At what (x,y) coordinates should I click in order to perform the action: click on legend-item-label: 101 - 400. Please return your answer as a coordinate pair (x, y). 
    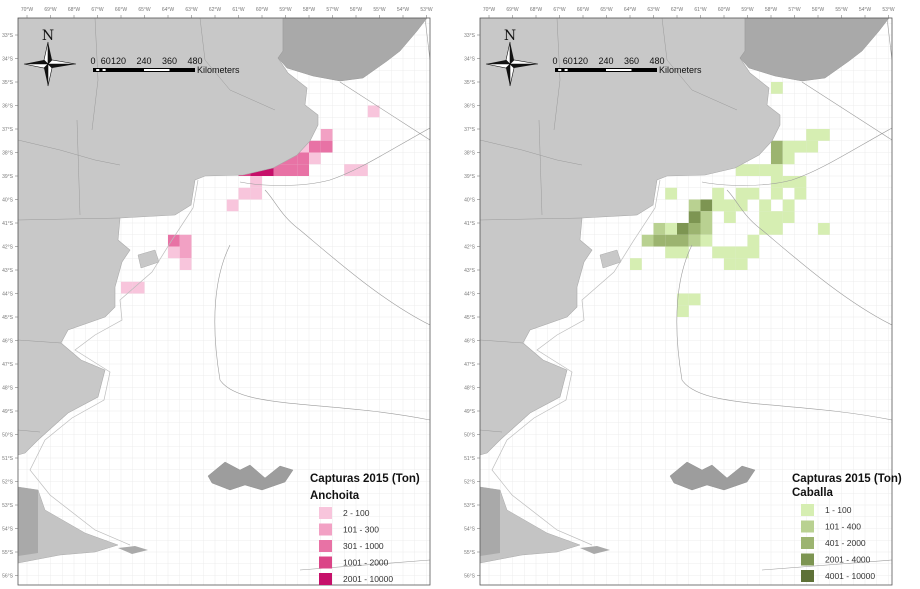
    Looking at the image, I should click on (843, 527).